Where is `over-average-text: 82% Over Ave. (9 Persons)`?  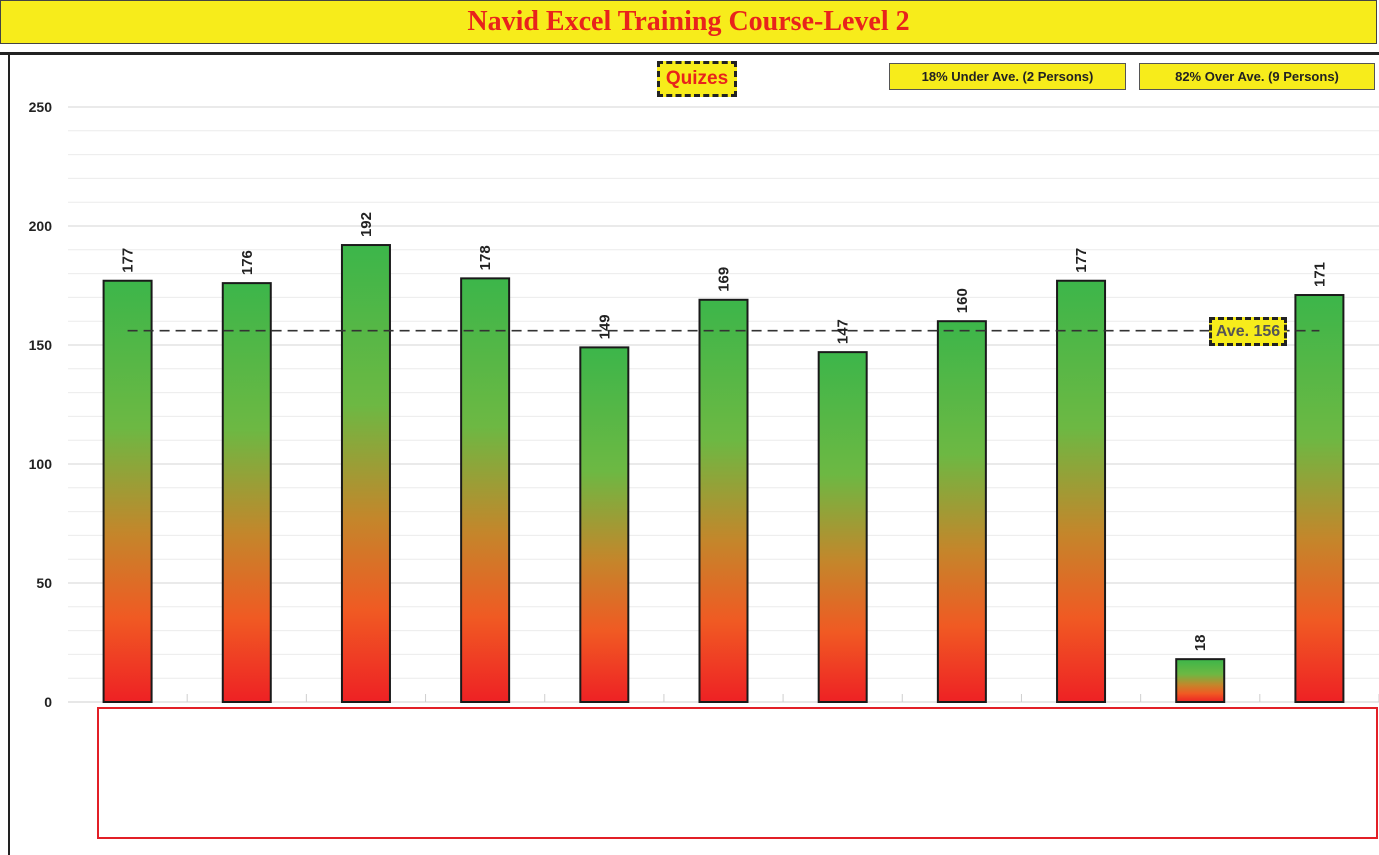
over-average-text: 82% Over Ave. (9 Persons) is located at coordinates (1257, 76).